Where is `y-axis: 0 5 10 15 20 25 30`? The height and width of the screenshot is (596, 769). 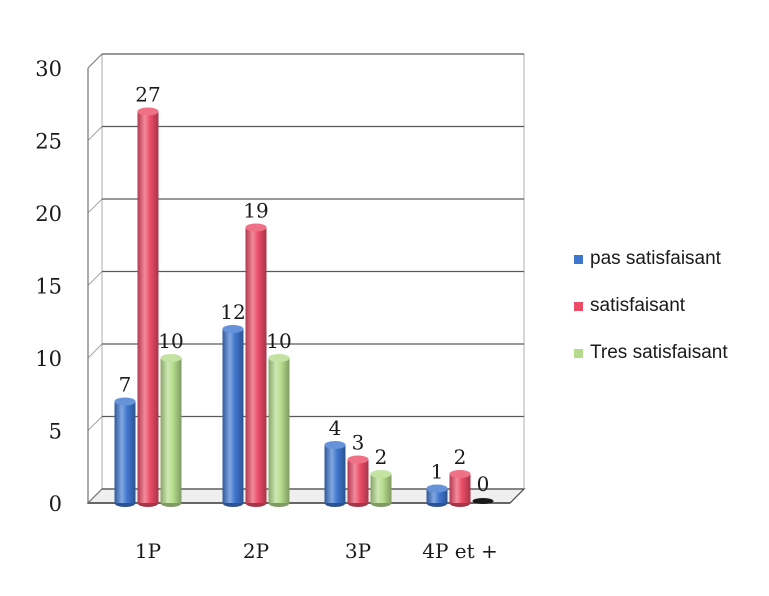 y-axis: 0 5 10 15 20 25 30 is located at coordinates (48, 286).